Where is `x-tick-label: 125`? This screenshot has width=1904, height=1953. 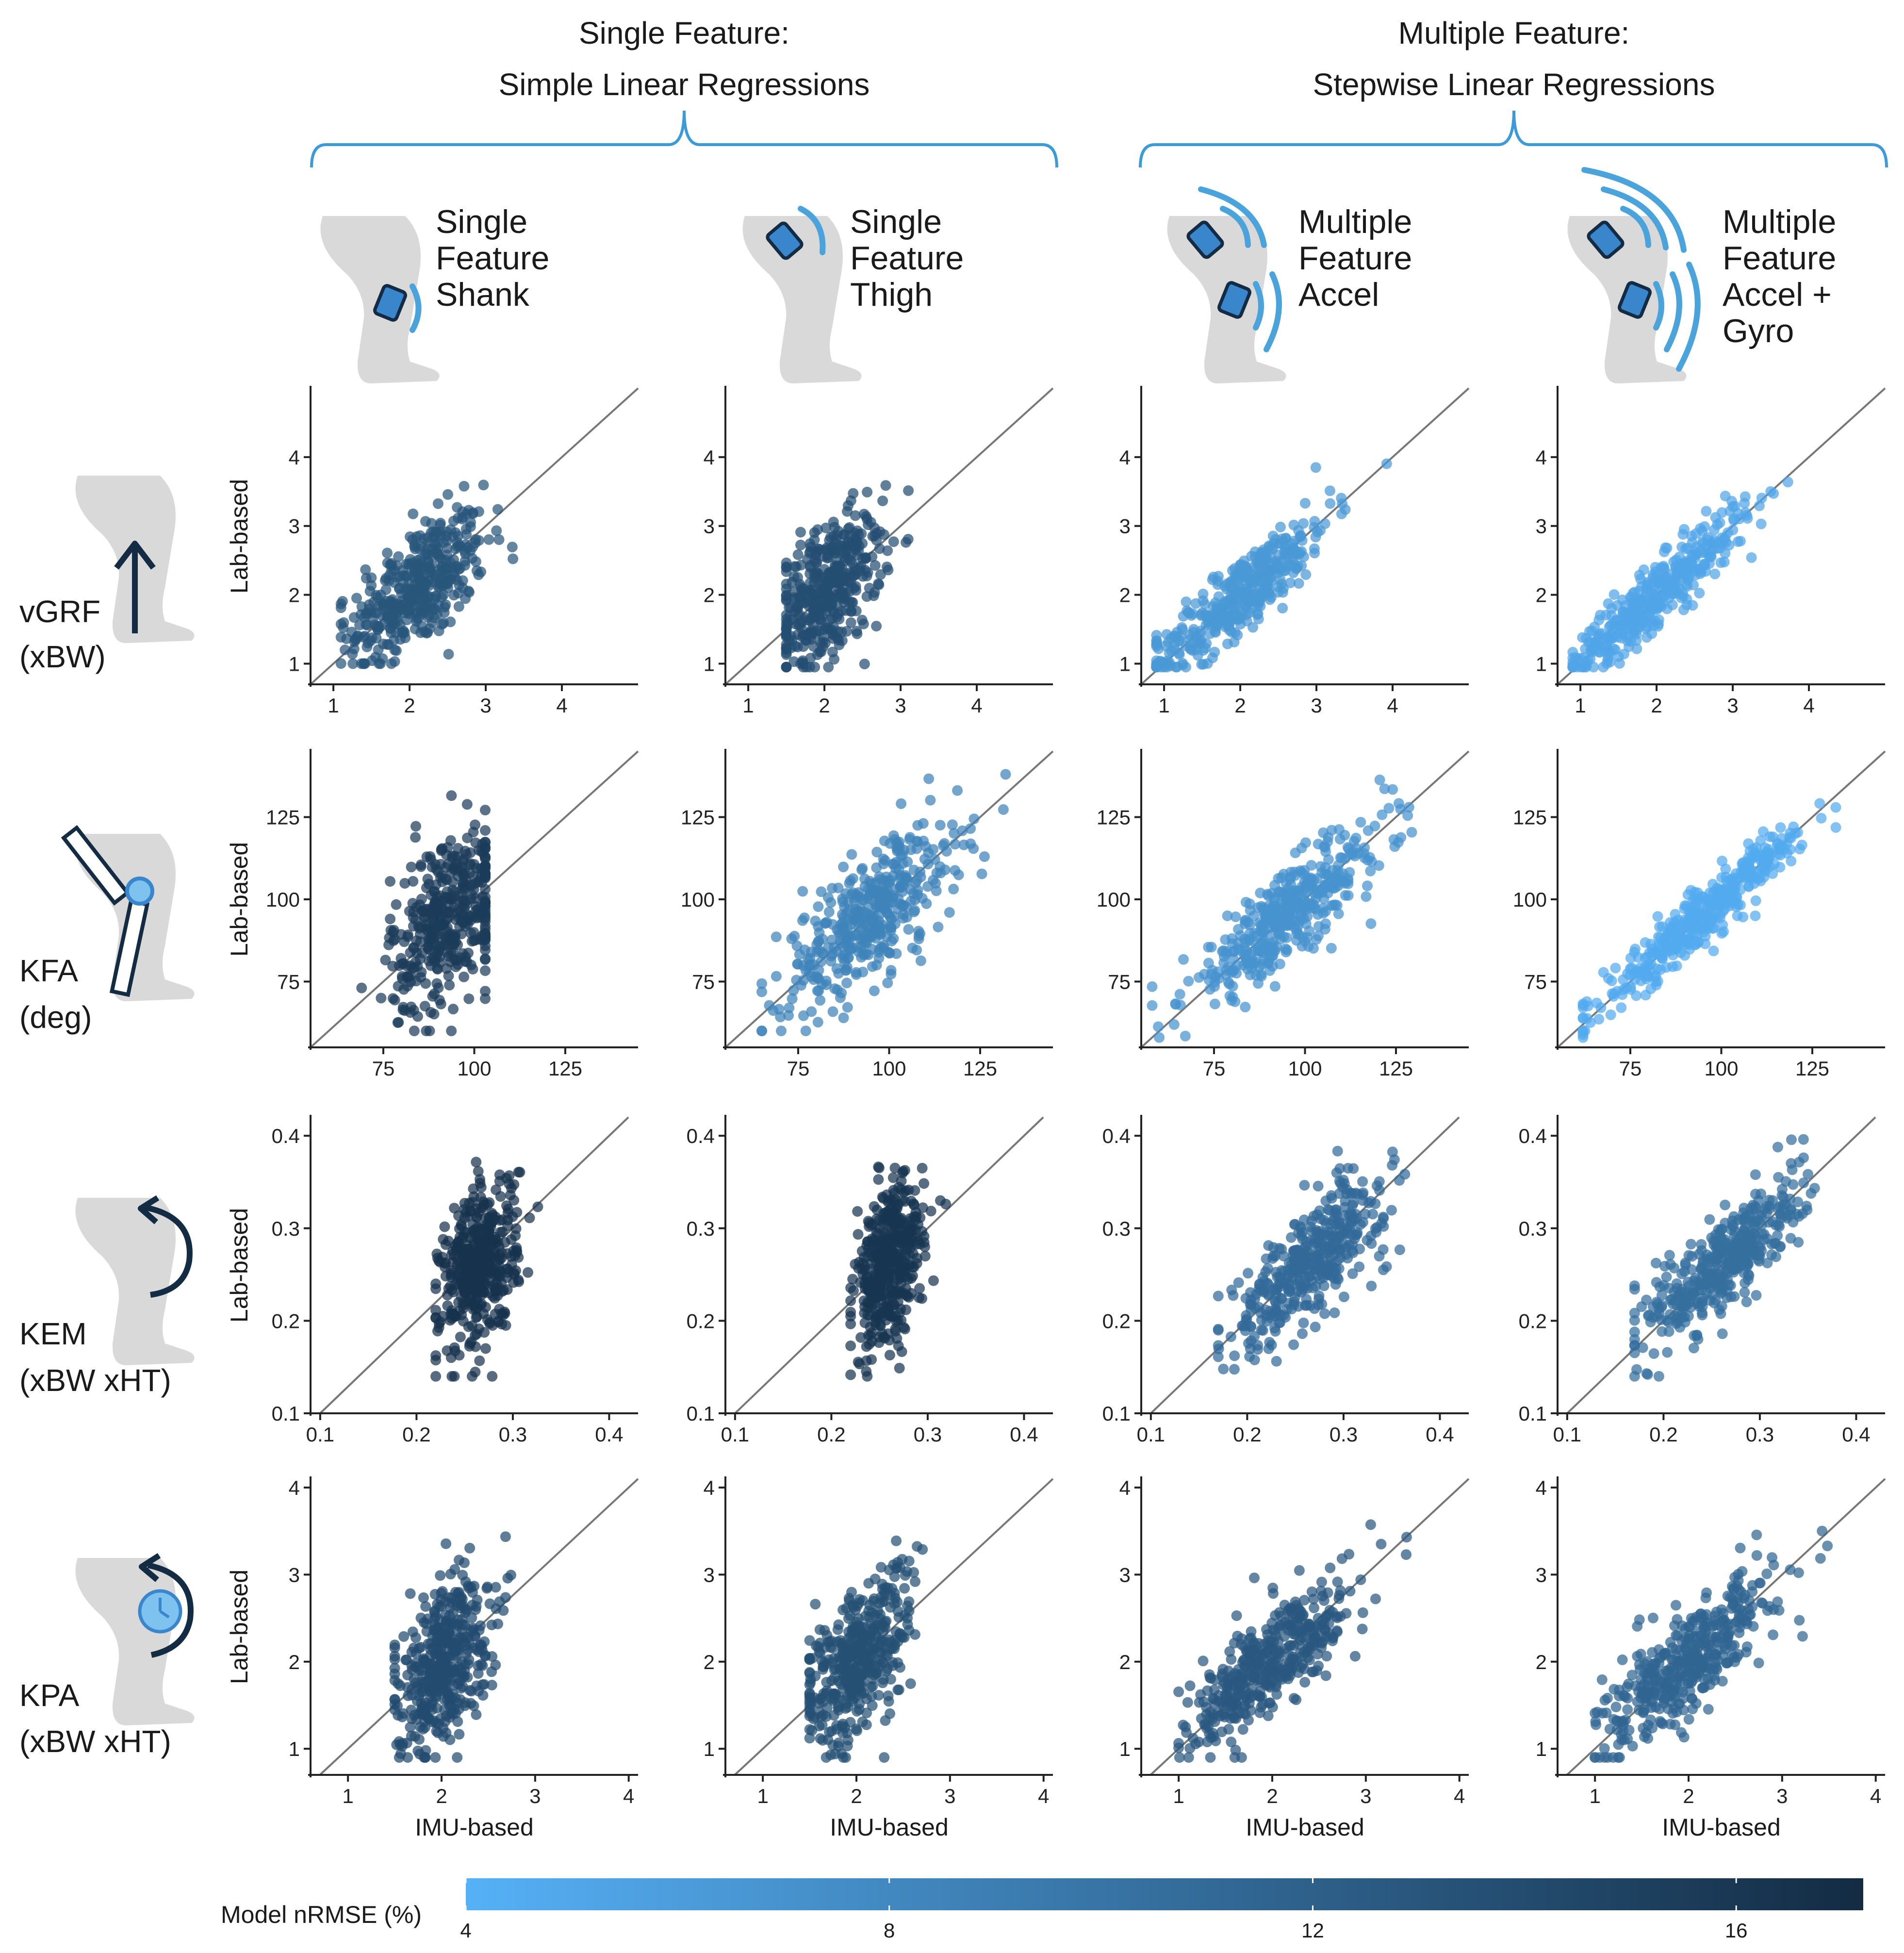
x-tick-label: 125 is located at coordinates (565, 1068).